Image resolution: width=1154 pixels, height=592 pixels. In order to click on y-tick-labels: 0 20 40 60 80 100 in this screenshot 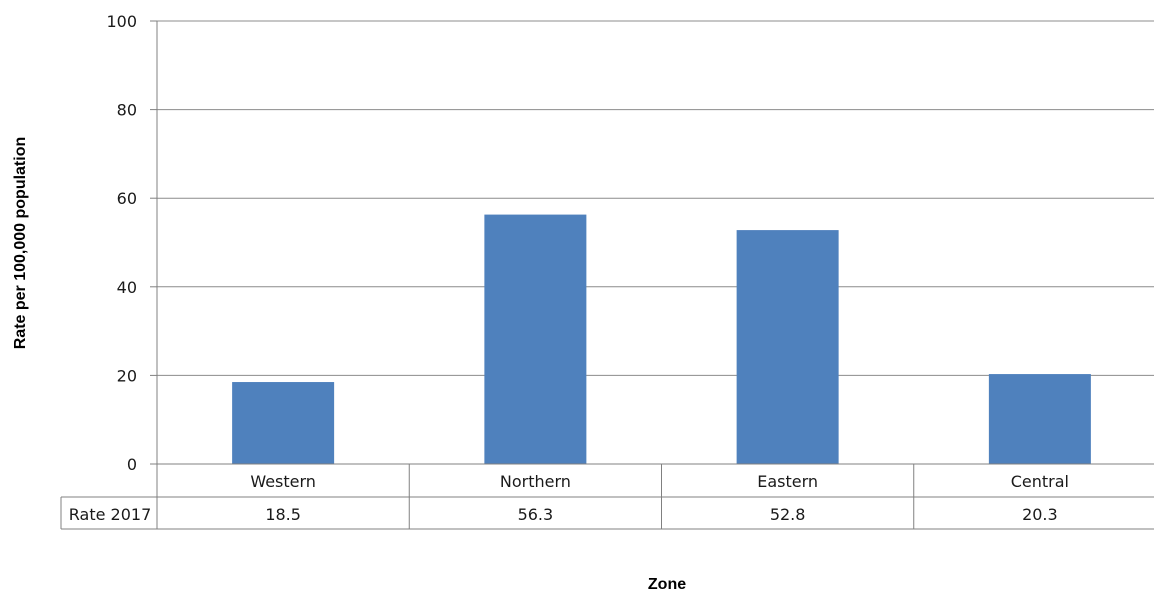, I will do `click(121, 243)`.